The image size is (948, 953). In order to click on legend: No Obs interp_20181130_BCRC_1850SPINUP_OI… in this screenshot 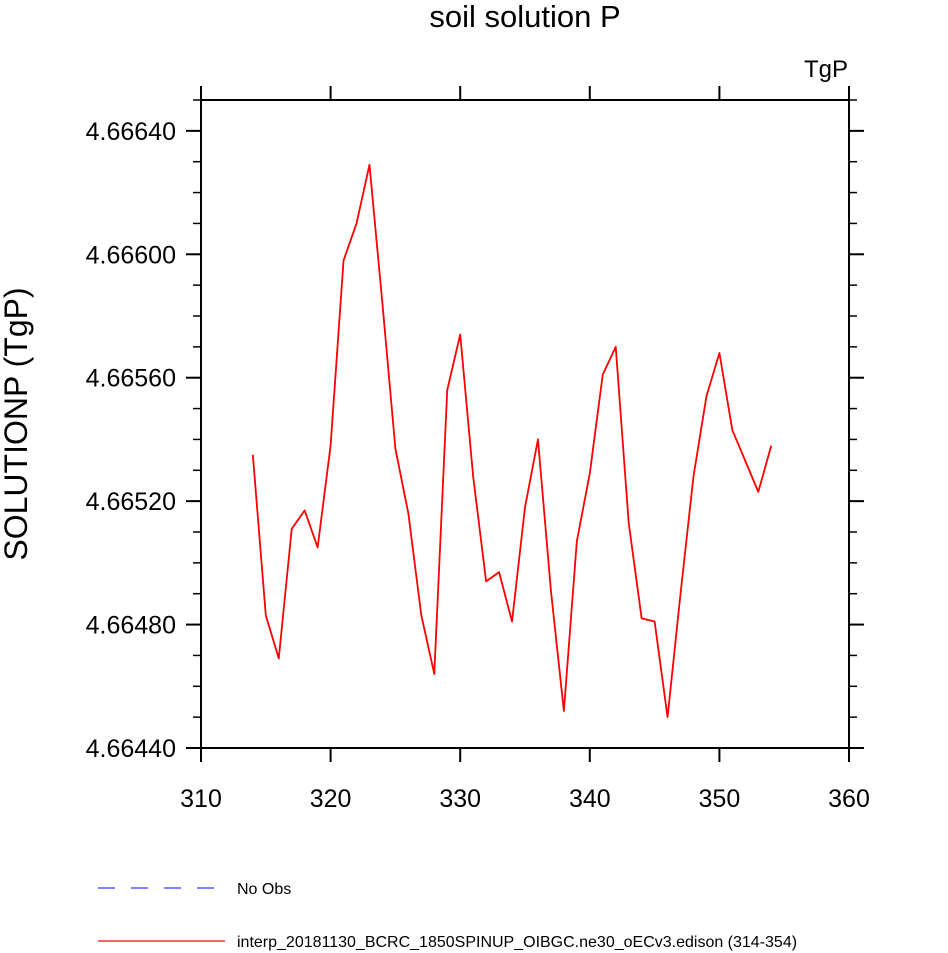, I will do `click(447, 916)`.